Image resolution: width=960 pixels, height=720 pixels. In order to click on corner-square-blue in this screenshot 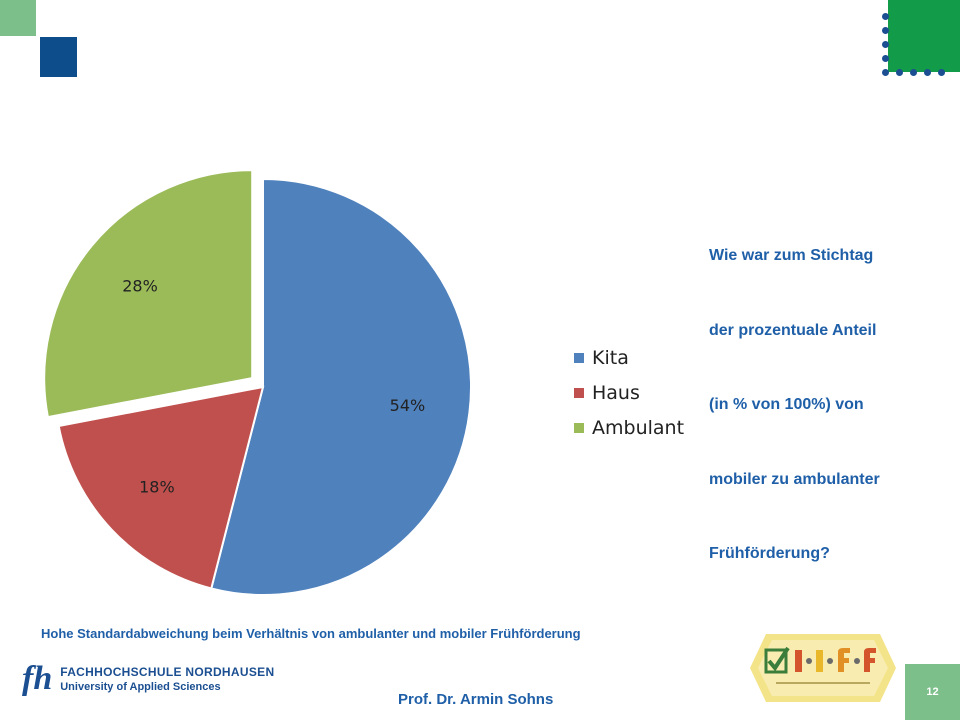, I will do `click(57, 57)`.